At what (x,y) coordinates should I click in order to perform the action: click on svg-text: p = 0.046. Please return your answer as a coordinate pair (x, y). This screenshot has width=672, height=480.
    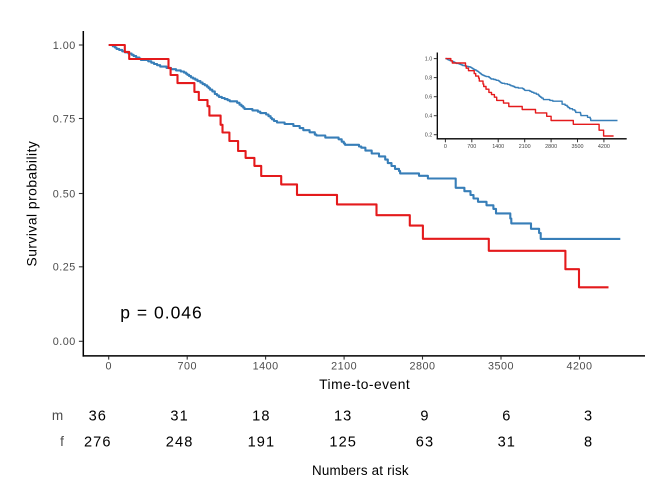
    Looking at the image, I should click on (161, 312).